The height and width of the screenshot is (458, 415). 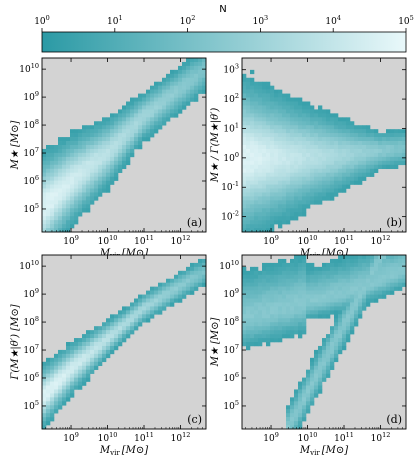 What do you see at coordinates (31, 152) in the screenshot?
I see `y-tick-label: 107` at bounding box center [31, 152].